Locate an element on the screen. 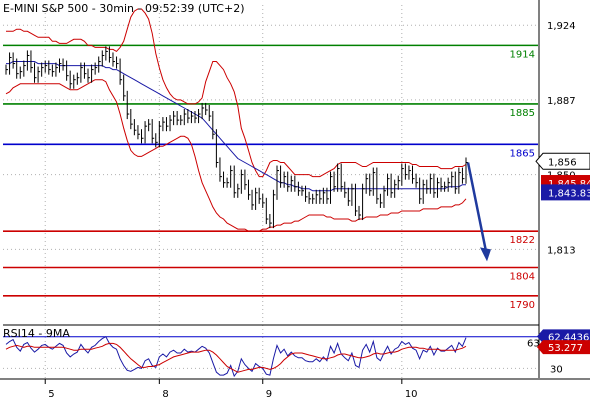  y-tick-label: 1,924 is located at coordinates (561, 26).